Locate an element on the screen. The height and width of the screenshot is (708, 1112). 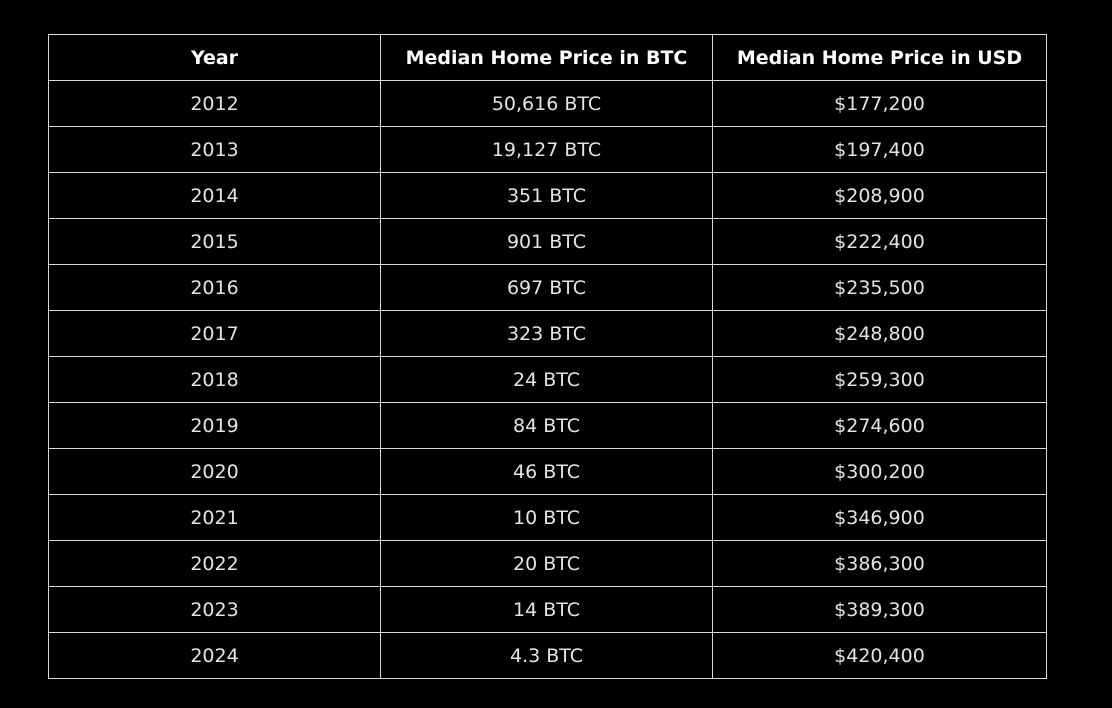
cell-price-btc: 24 BTC is located at coordinates (546, 379).